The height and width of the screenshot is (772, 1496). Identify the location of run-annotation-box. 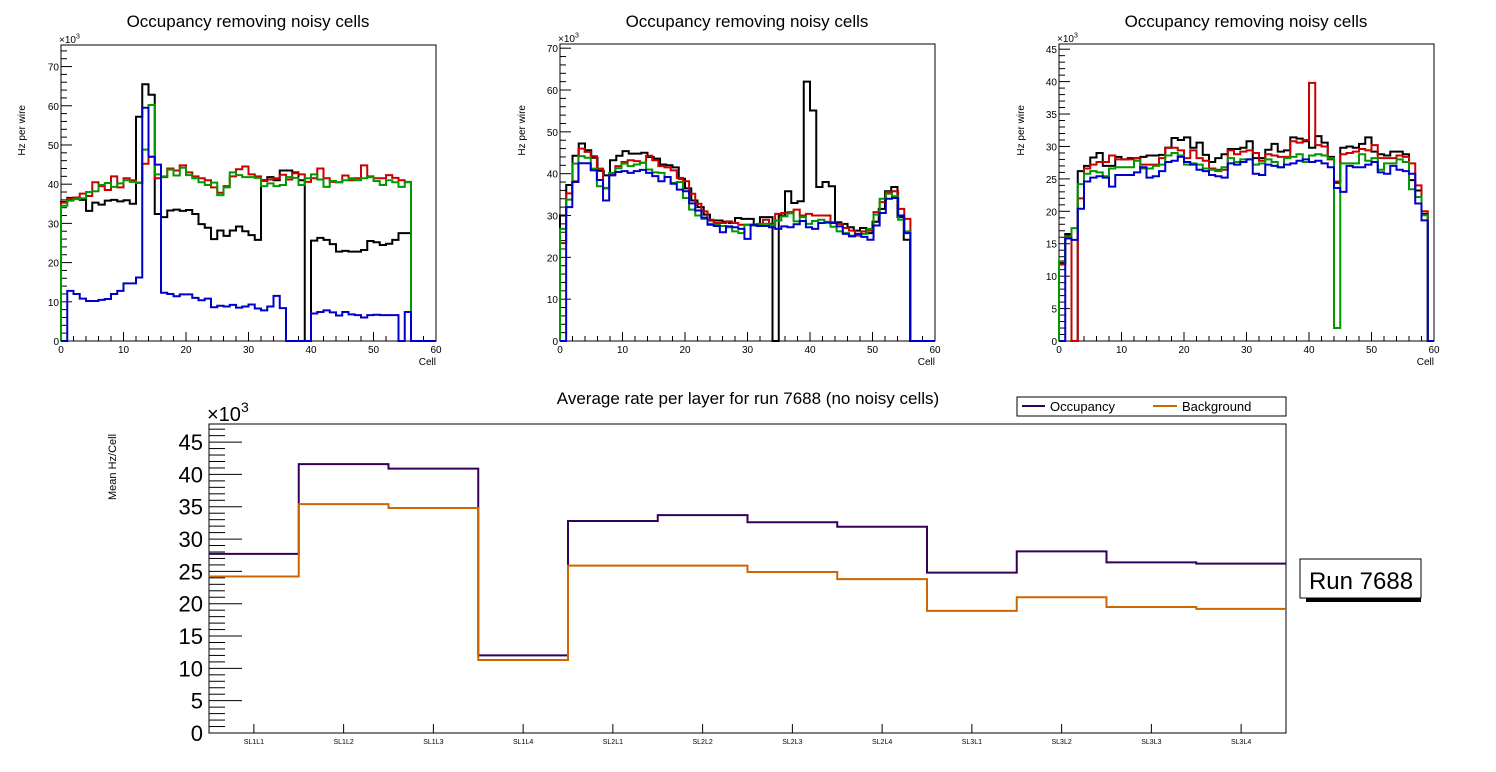
(1360, 578).